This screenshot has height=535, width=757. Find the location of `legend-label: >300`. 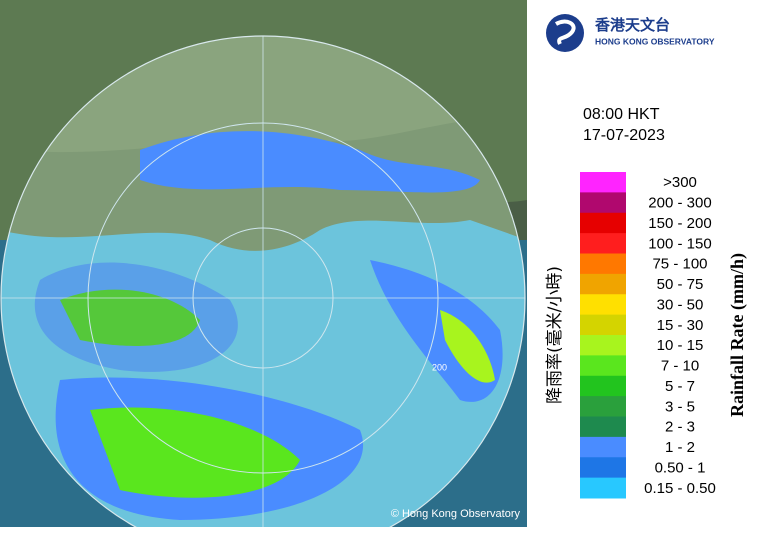

legend-label: >300 is located at coordinates (680, 182).